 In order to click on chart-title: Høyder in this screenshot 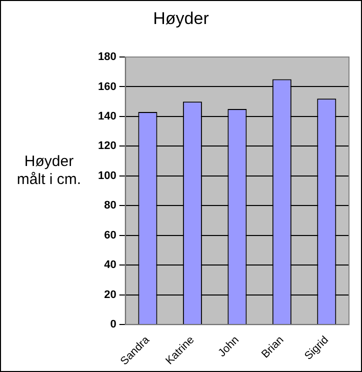, I will do `click(181, 19)`.